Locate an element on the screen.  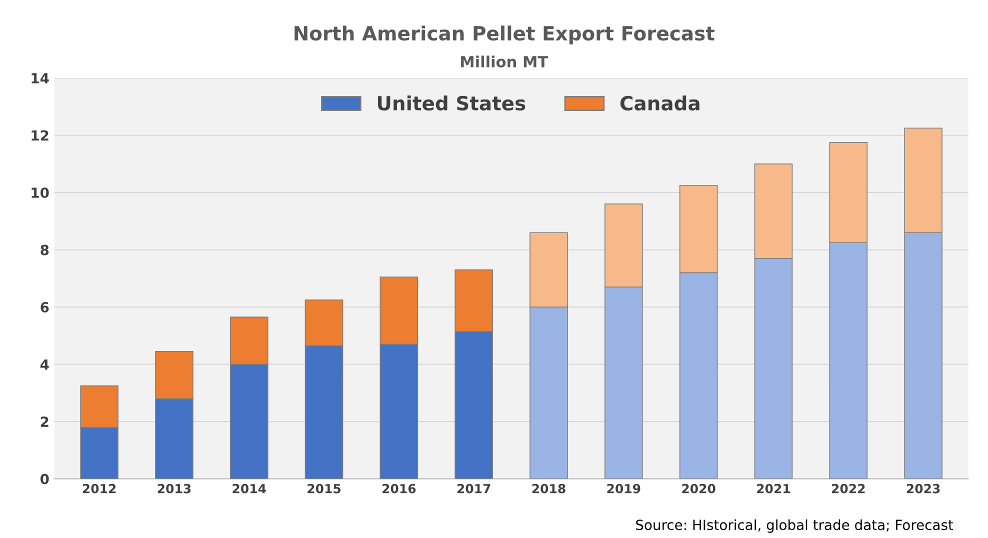
x-tick-label: 2017 is located at coordinates (473, 489).